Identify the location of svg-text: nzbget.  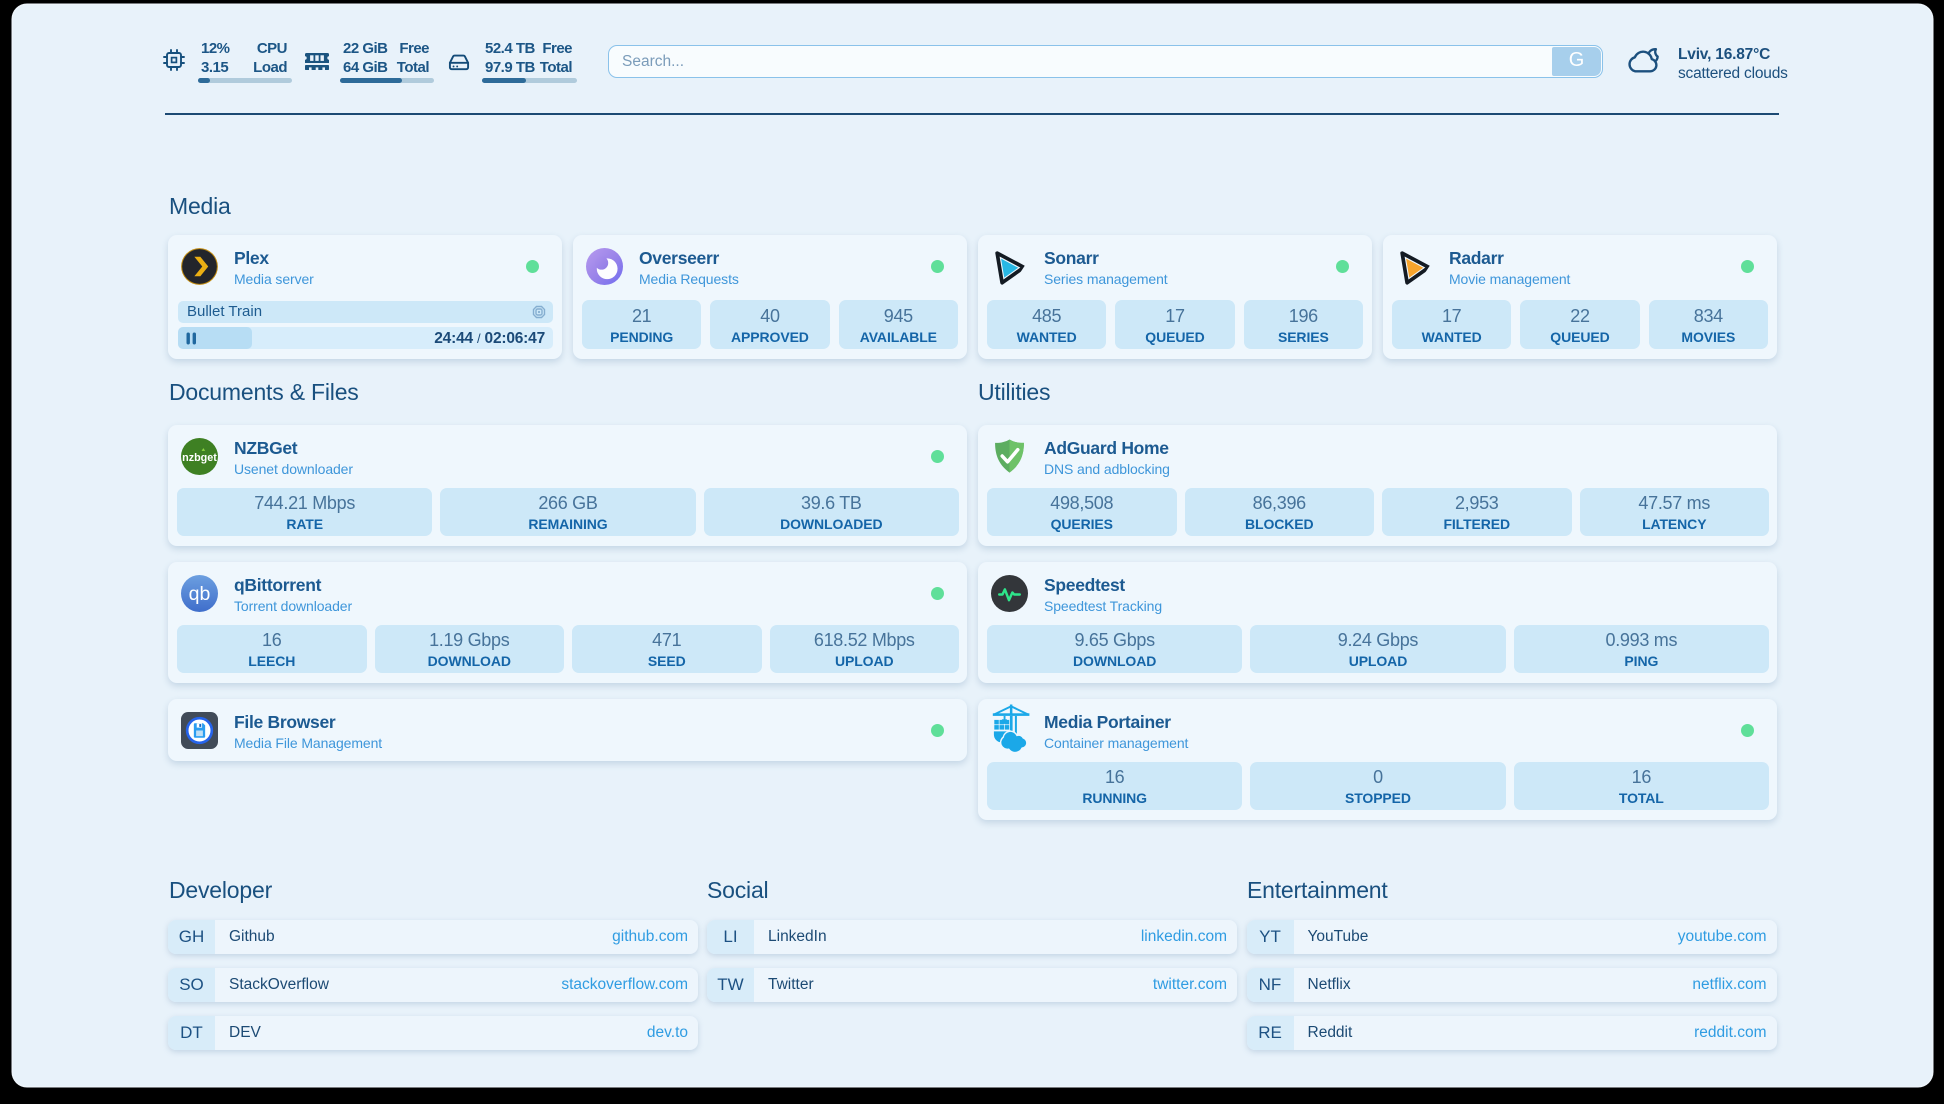
(199, 458).